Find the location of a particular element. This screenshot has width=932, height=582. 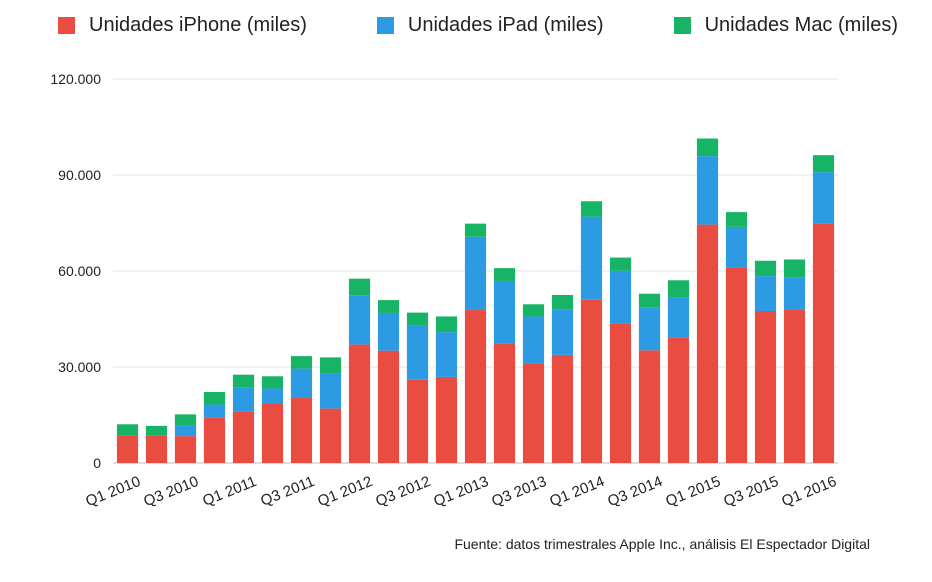

x-tick-label: Q3 2010 is located at coordinates (171, 491).